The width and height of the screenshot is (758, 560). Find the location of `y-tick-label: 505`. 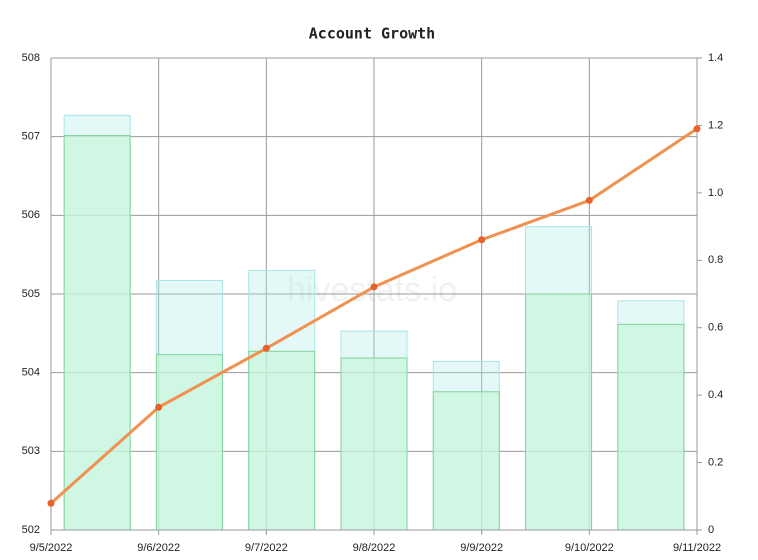

y-tick-label: 505 is located at coordinates (31, 294).